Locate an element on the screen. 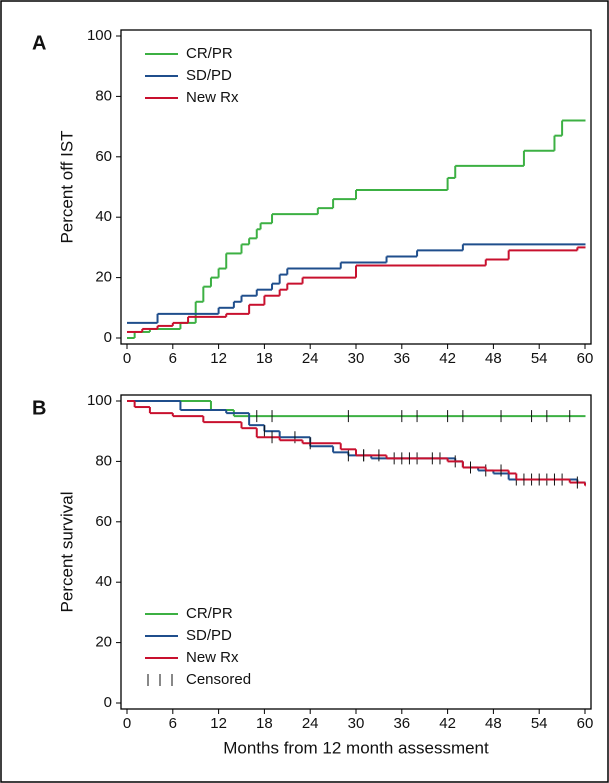 The width and height of the screenshot is (609, 783). panel-label: A is located at coordinates (39, 43).